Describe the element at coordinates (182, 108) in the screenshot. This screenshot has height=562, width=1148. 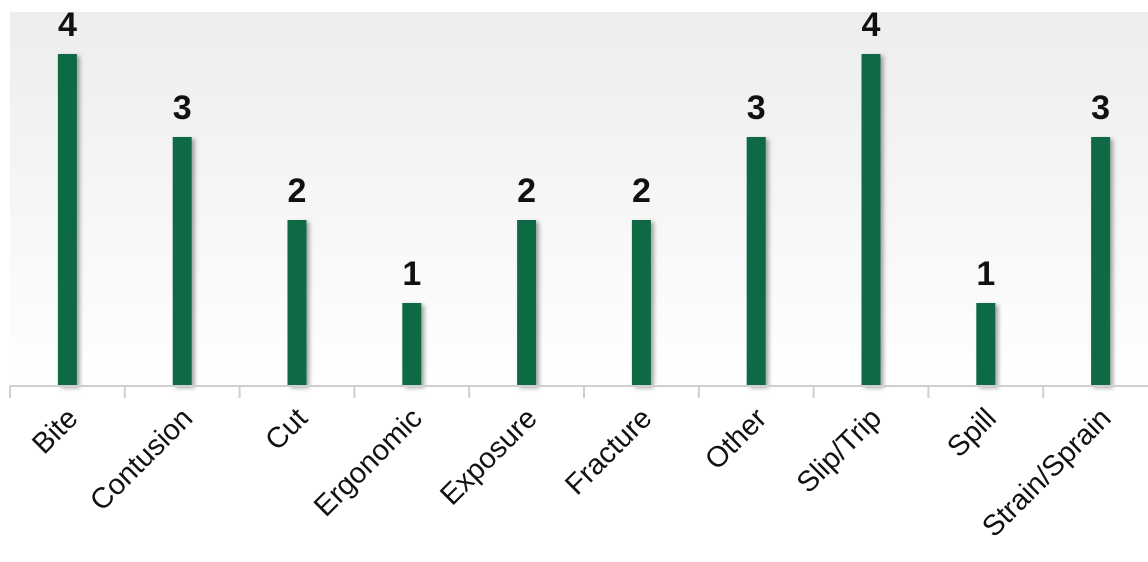
I see `value-label-contusion: 3` at that location.